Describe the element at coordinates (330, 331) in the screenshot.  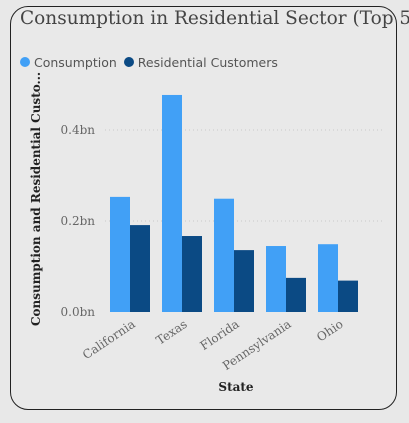
I see `x-tick-label-ohio: Ohio` at that location.